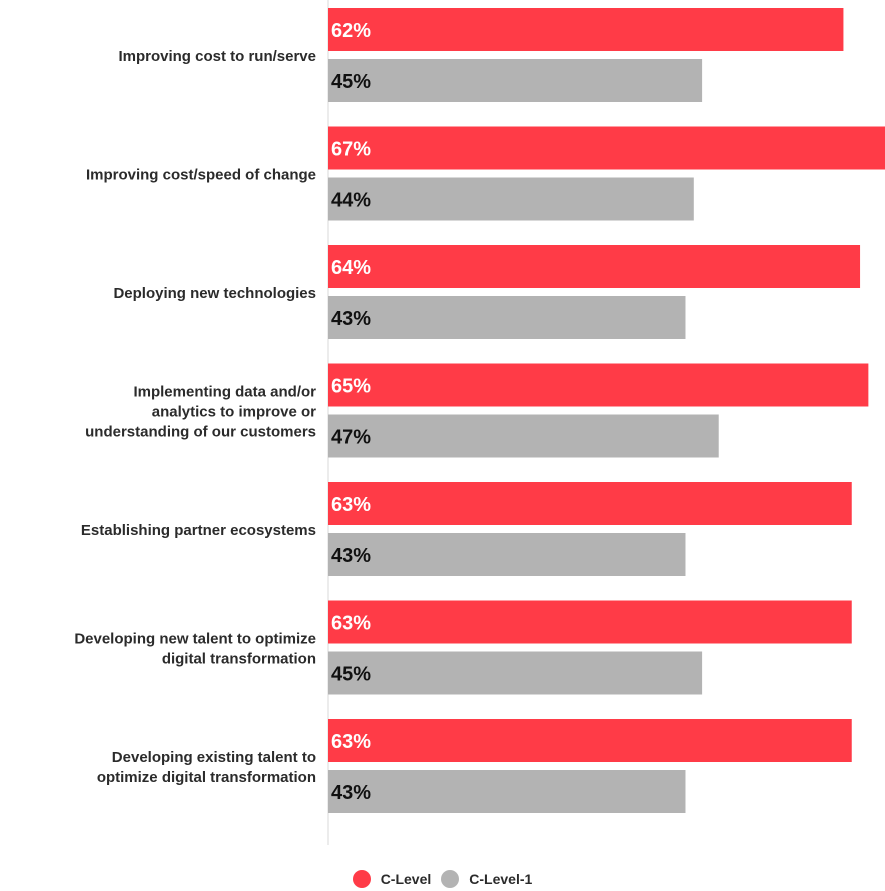  I want to click on bar-value-label: 62%, so click(351, 31).